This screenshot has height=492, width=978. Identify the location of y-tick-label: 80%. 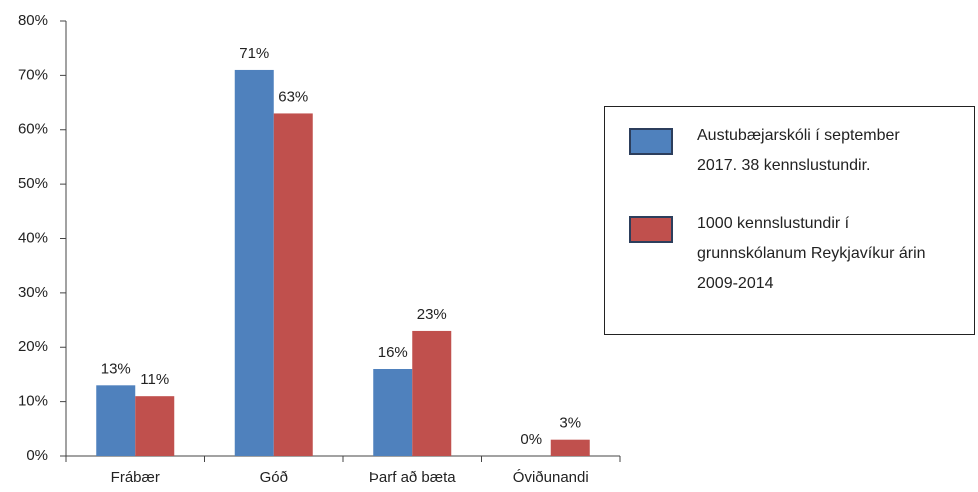
(33, 20).